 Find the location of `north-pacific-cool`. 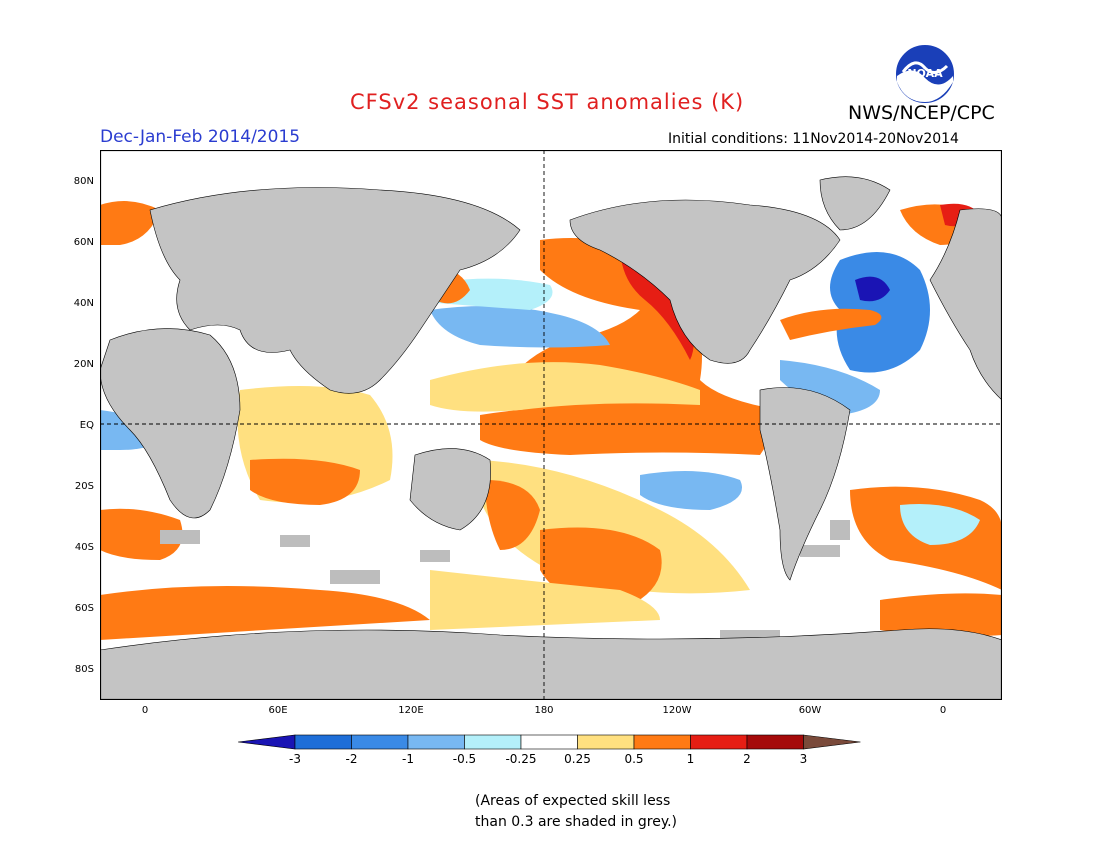

north-pacific-cool is located at coordinates (520, 327).